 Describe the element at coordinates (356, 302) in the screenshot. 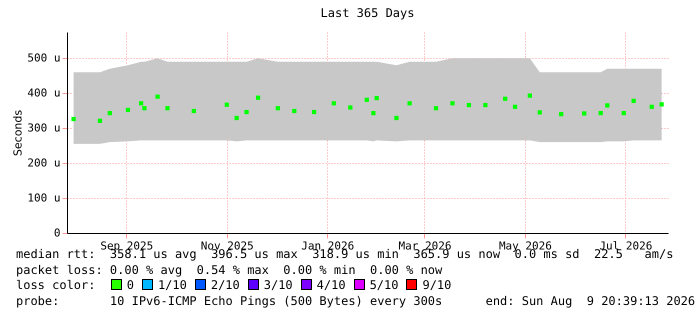

I see `text: probe: 10 IPv6-ICMP Echo Pings (500 Bytes) every 300s end: Sun Aug 9 20:39:13 2026` at that location.